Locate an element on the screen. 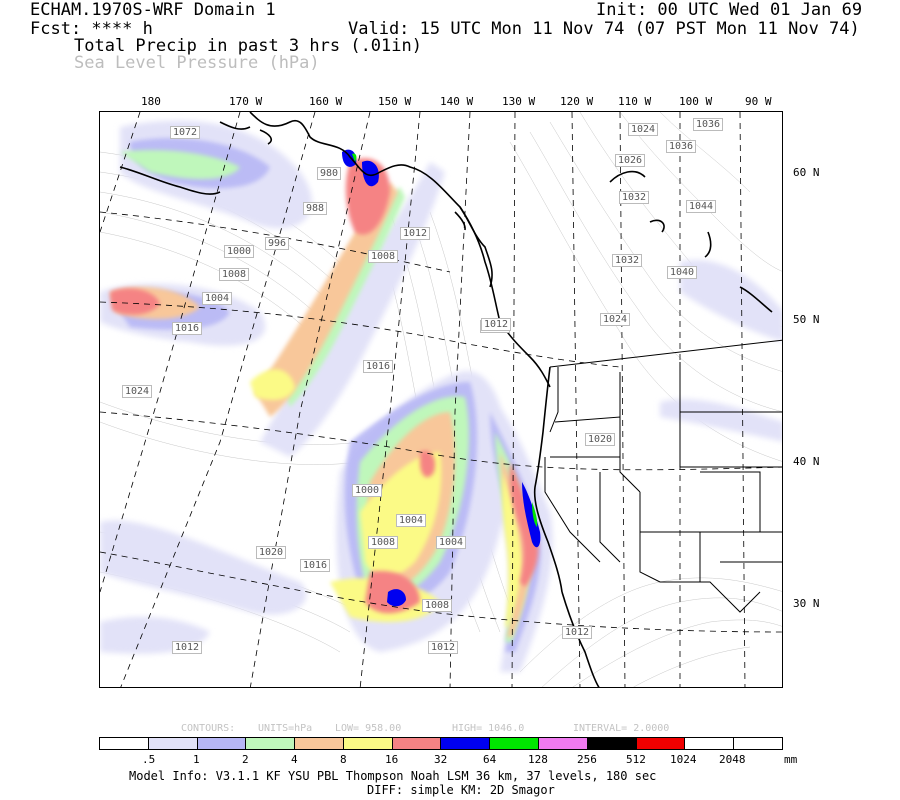 This screenshot has width=900, height=800. lon-label: 130 W is located at coordinates (519, 101).